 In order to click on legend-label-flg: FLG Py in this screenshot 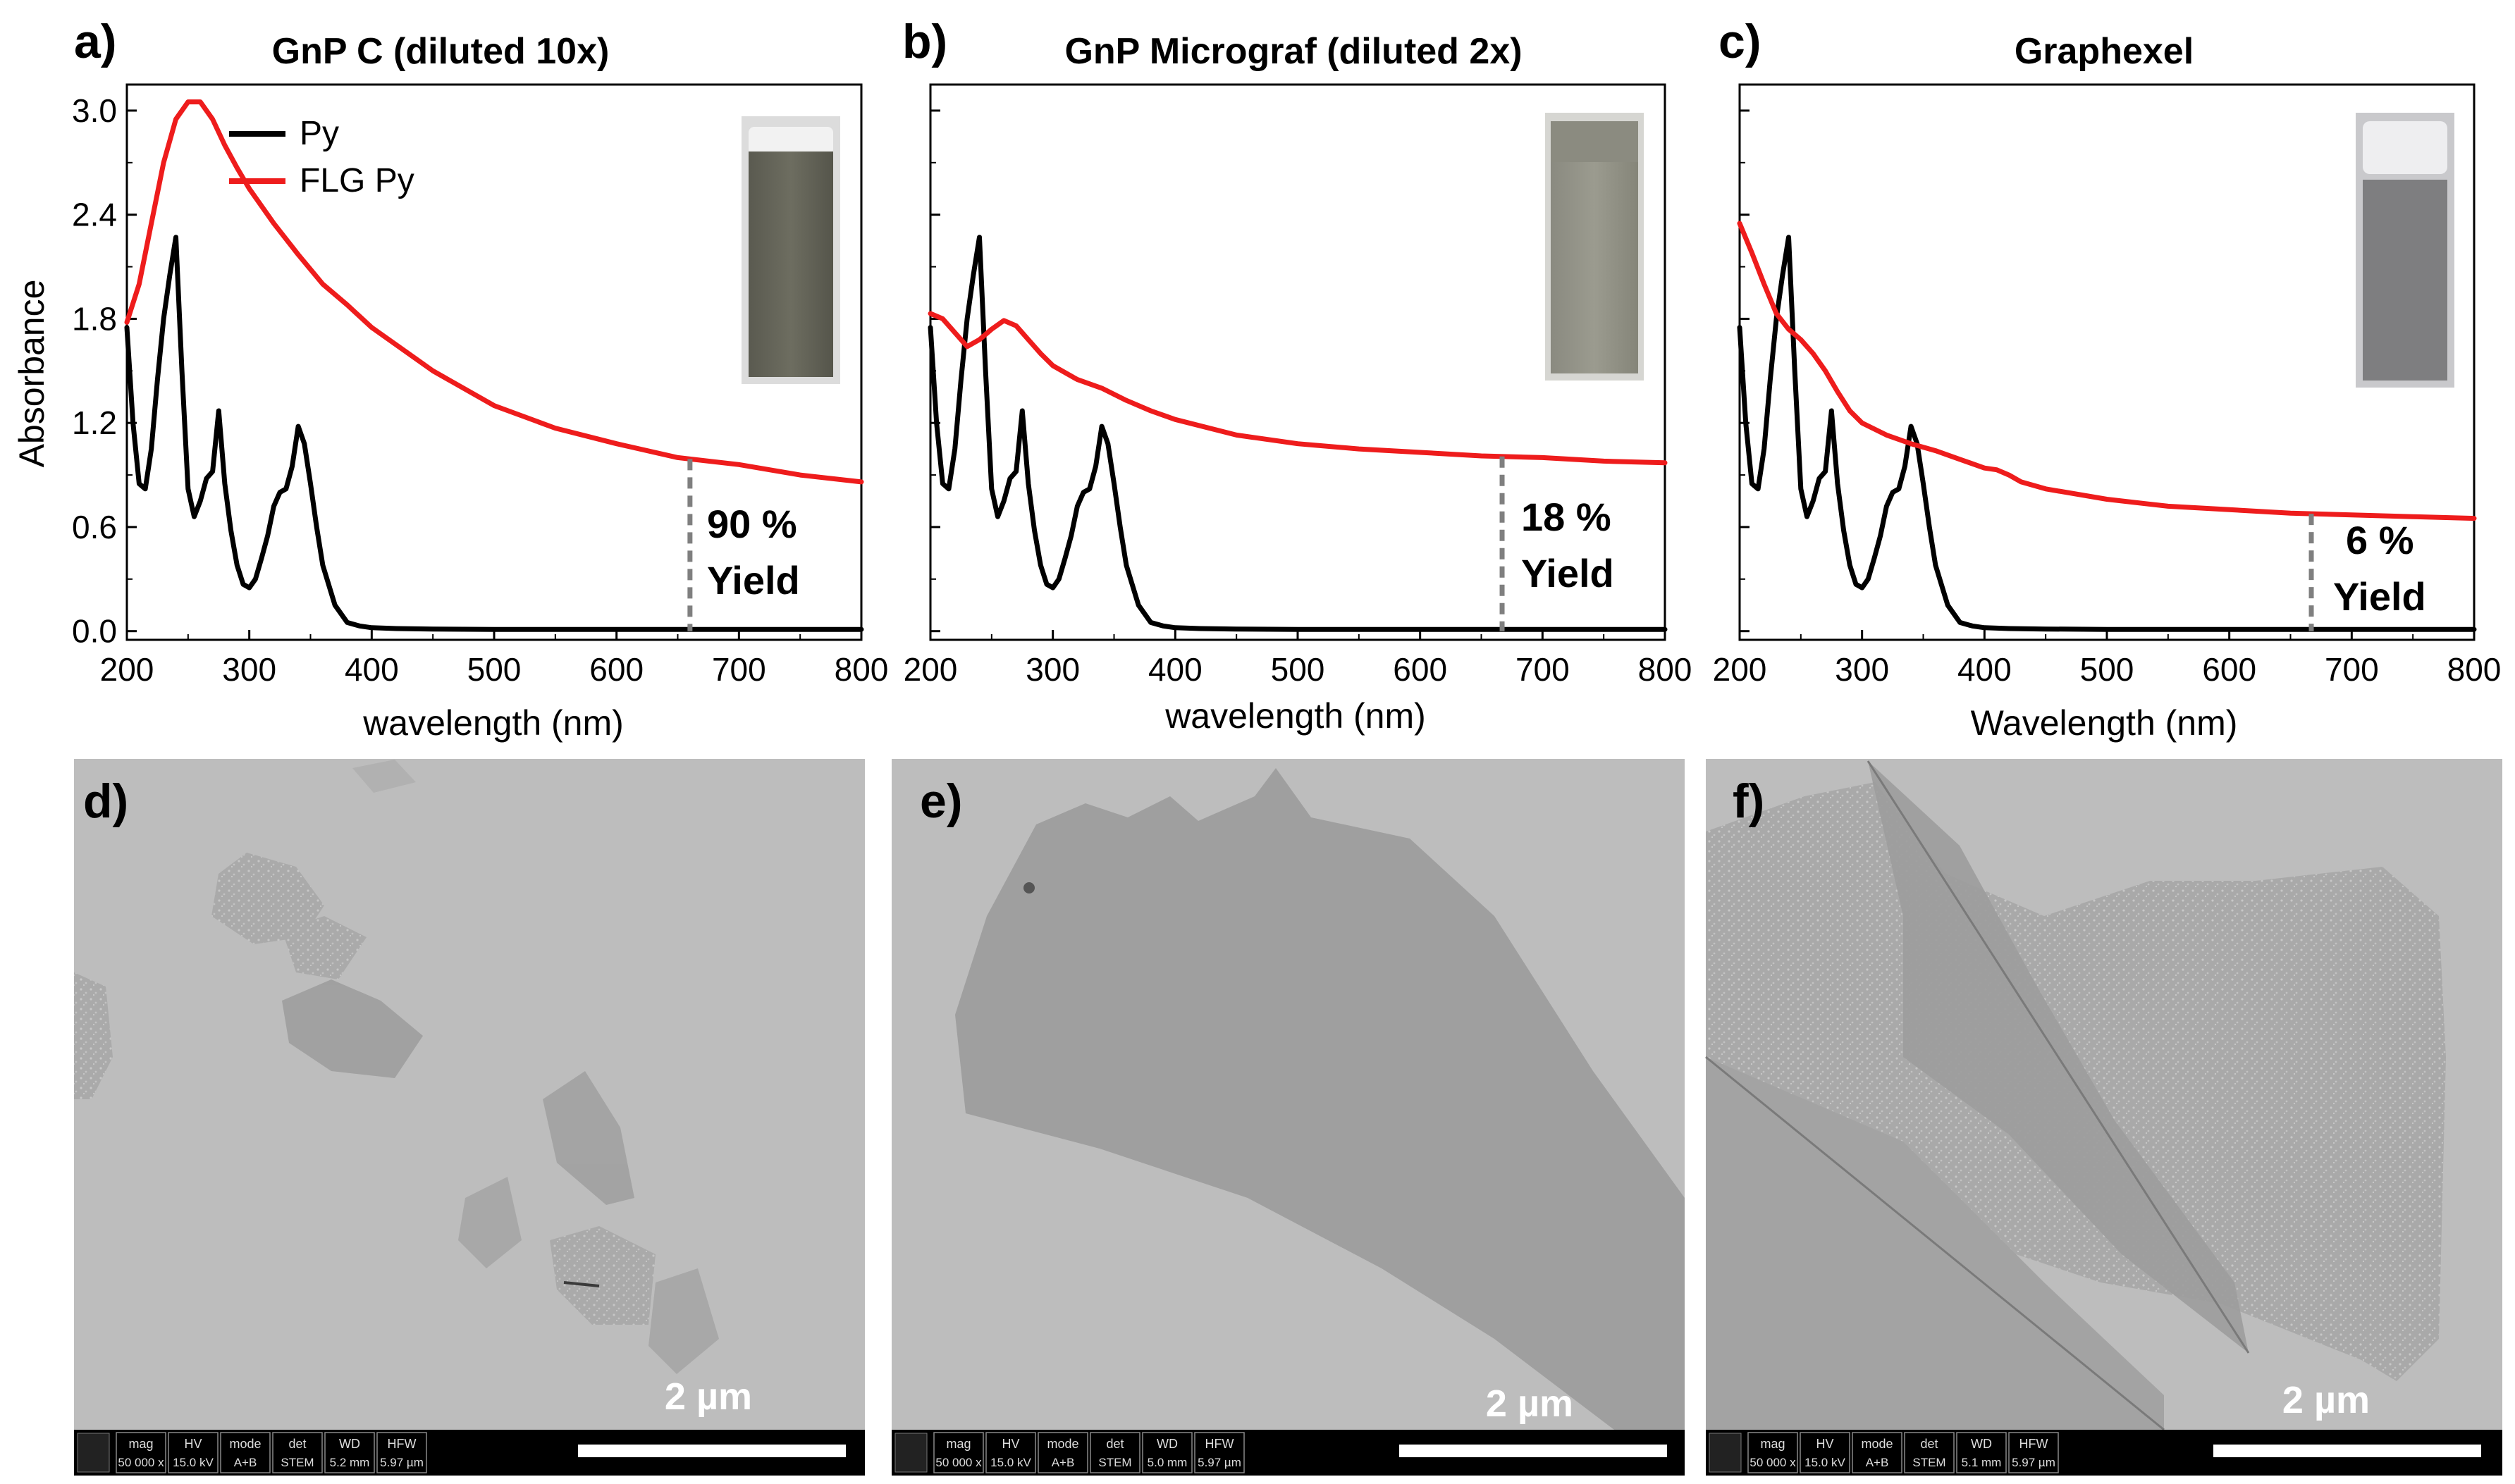, I will do `click(357, 180)`.